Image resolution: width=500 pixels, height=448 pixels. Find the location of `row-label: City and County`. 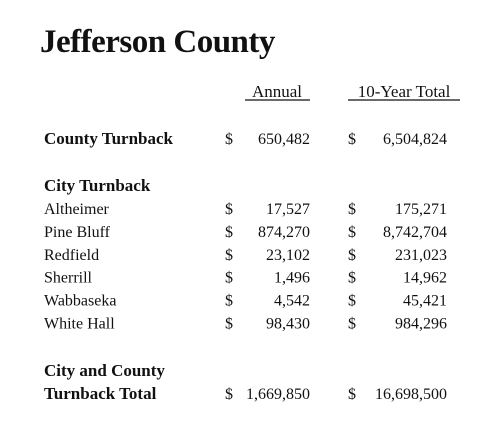

row-label: City and County is located at coordinates (104, 370).